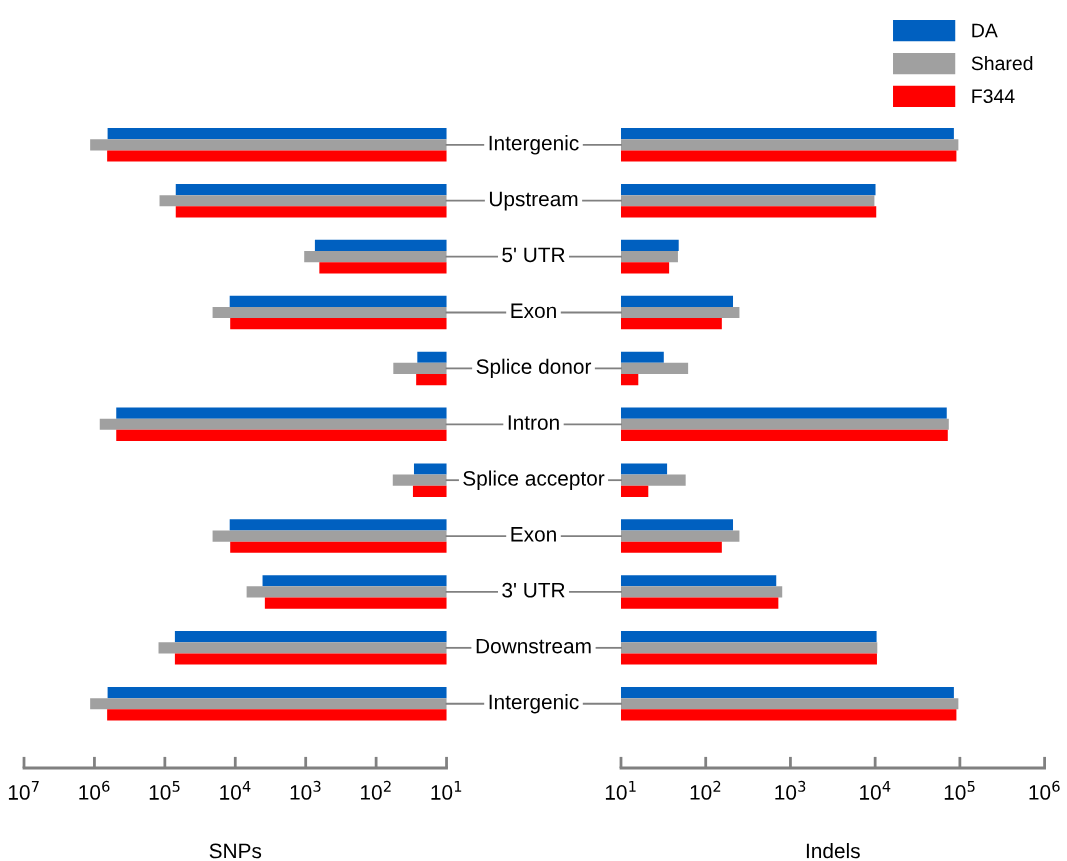 The image size is (1067, 861). Describe the element at coordinates (985, 30) in the screenshot. I see `legend-label: DA` at that location.